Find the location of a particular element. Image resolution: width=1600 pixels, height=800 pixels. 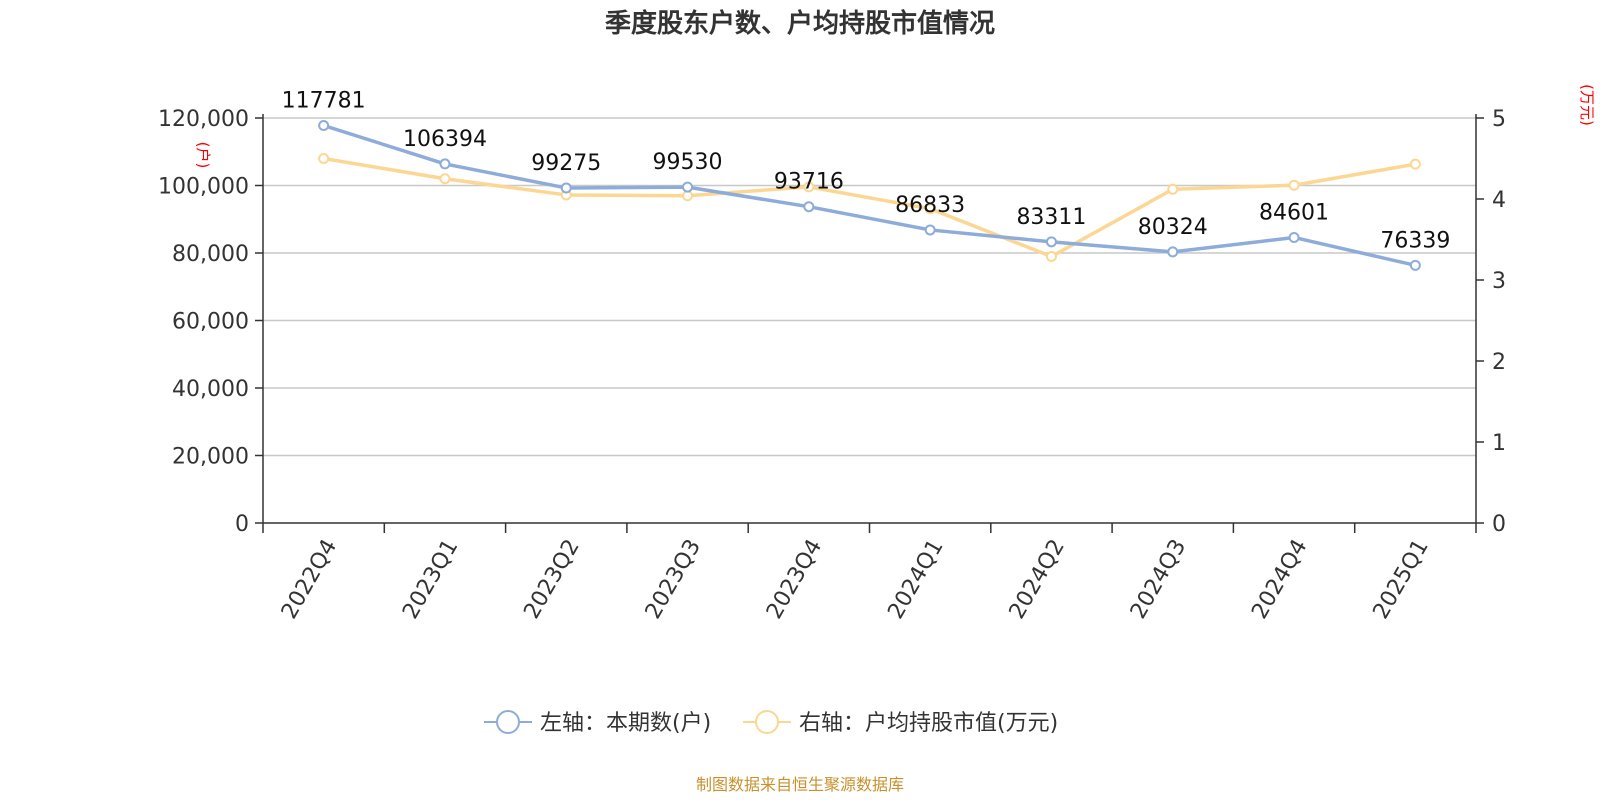

x-tick-label: 2024Q2 is located at coordinates (1037, 579).